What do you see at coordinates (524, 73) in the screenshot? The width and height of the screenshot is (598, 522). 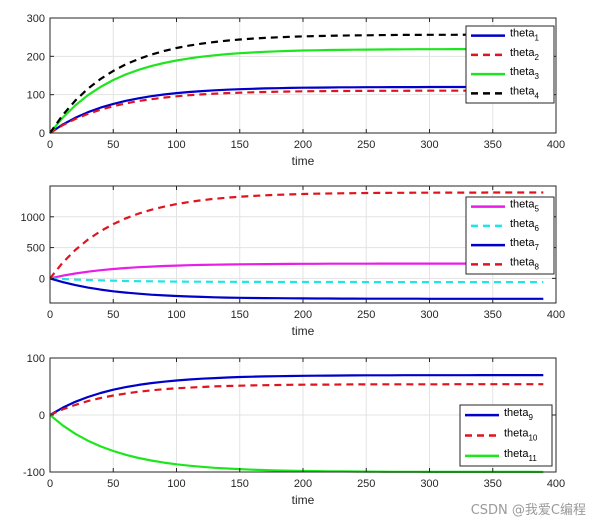 I see `legend-label-theta3: theta3` at bounding box center [524, 73].